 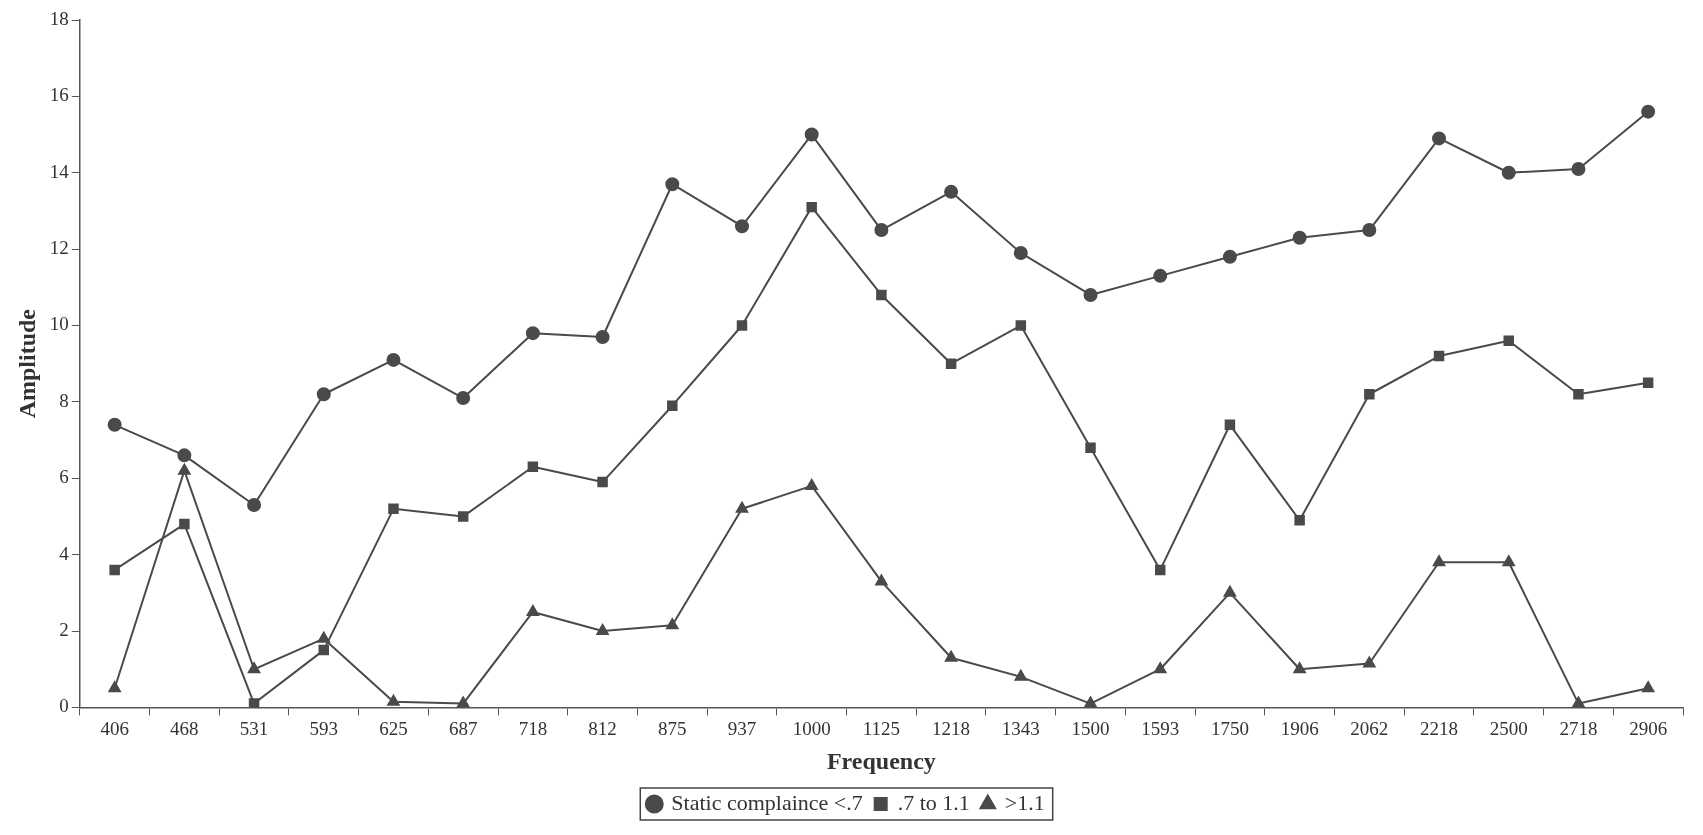 What do you see at coordinates (1090, 728) in the screenshot?
I see `x-tick-label: 1500` at bounding box center [1090, 728].